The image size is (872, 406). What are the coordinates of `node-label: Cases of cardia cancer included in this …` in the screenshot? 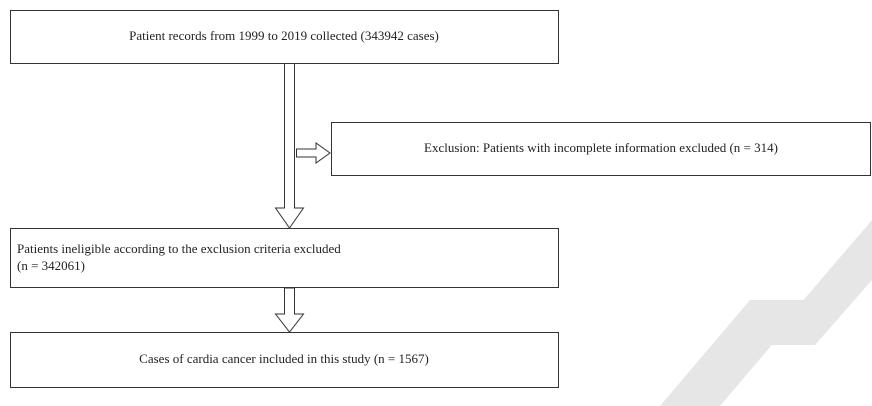 It's located at (284, 358).